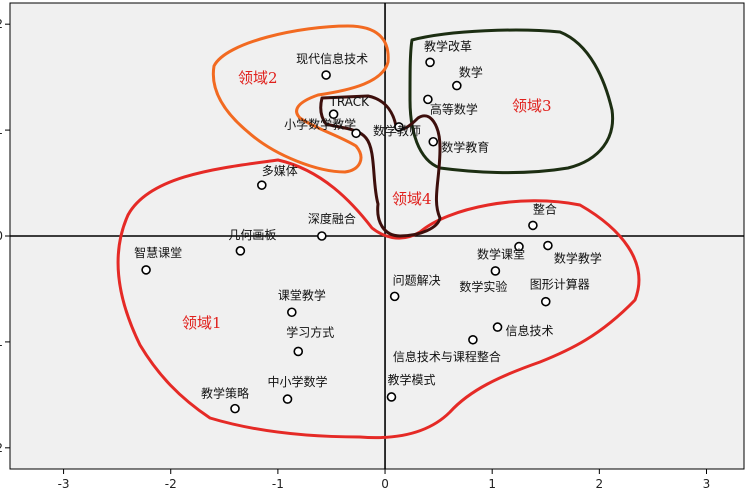  What do you see at coordinates (225, 393) in the screenshot?
I see `point-label: 教学策略` at bounding box center [225, 393].